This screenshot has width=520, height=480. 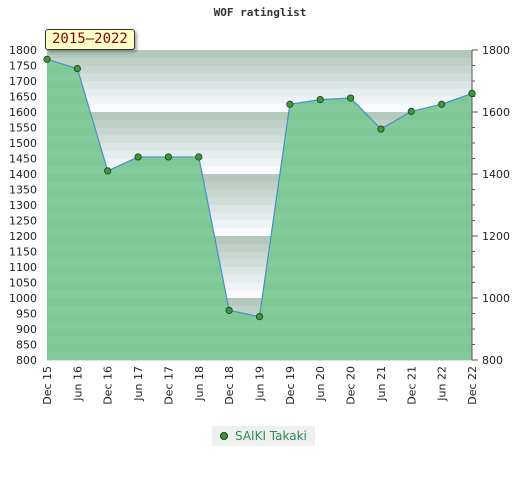 I want to click on y-tick-label-left: 1600, so click(x=23, y=112).